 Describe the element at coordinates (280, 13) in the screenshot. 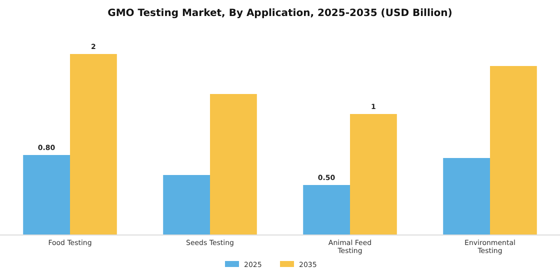

I see `chart-title: GMO Testing Market, By Application, 2025-2035 (USD Billion)` at that location.